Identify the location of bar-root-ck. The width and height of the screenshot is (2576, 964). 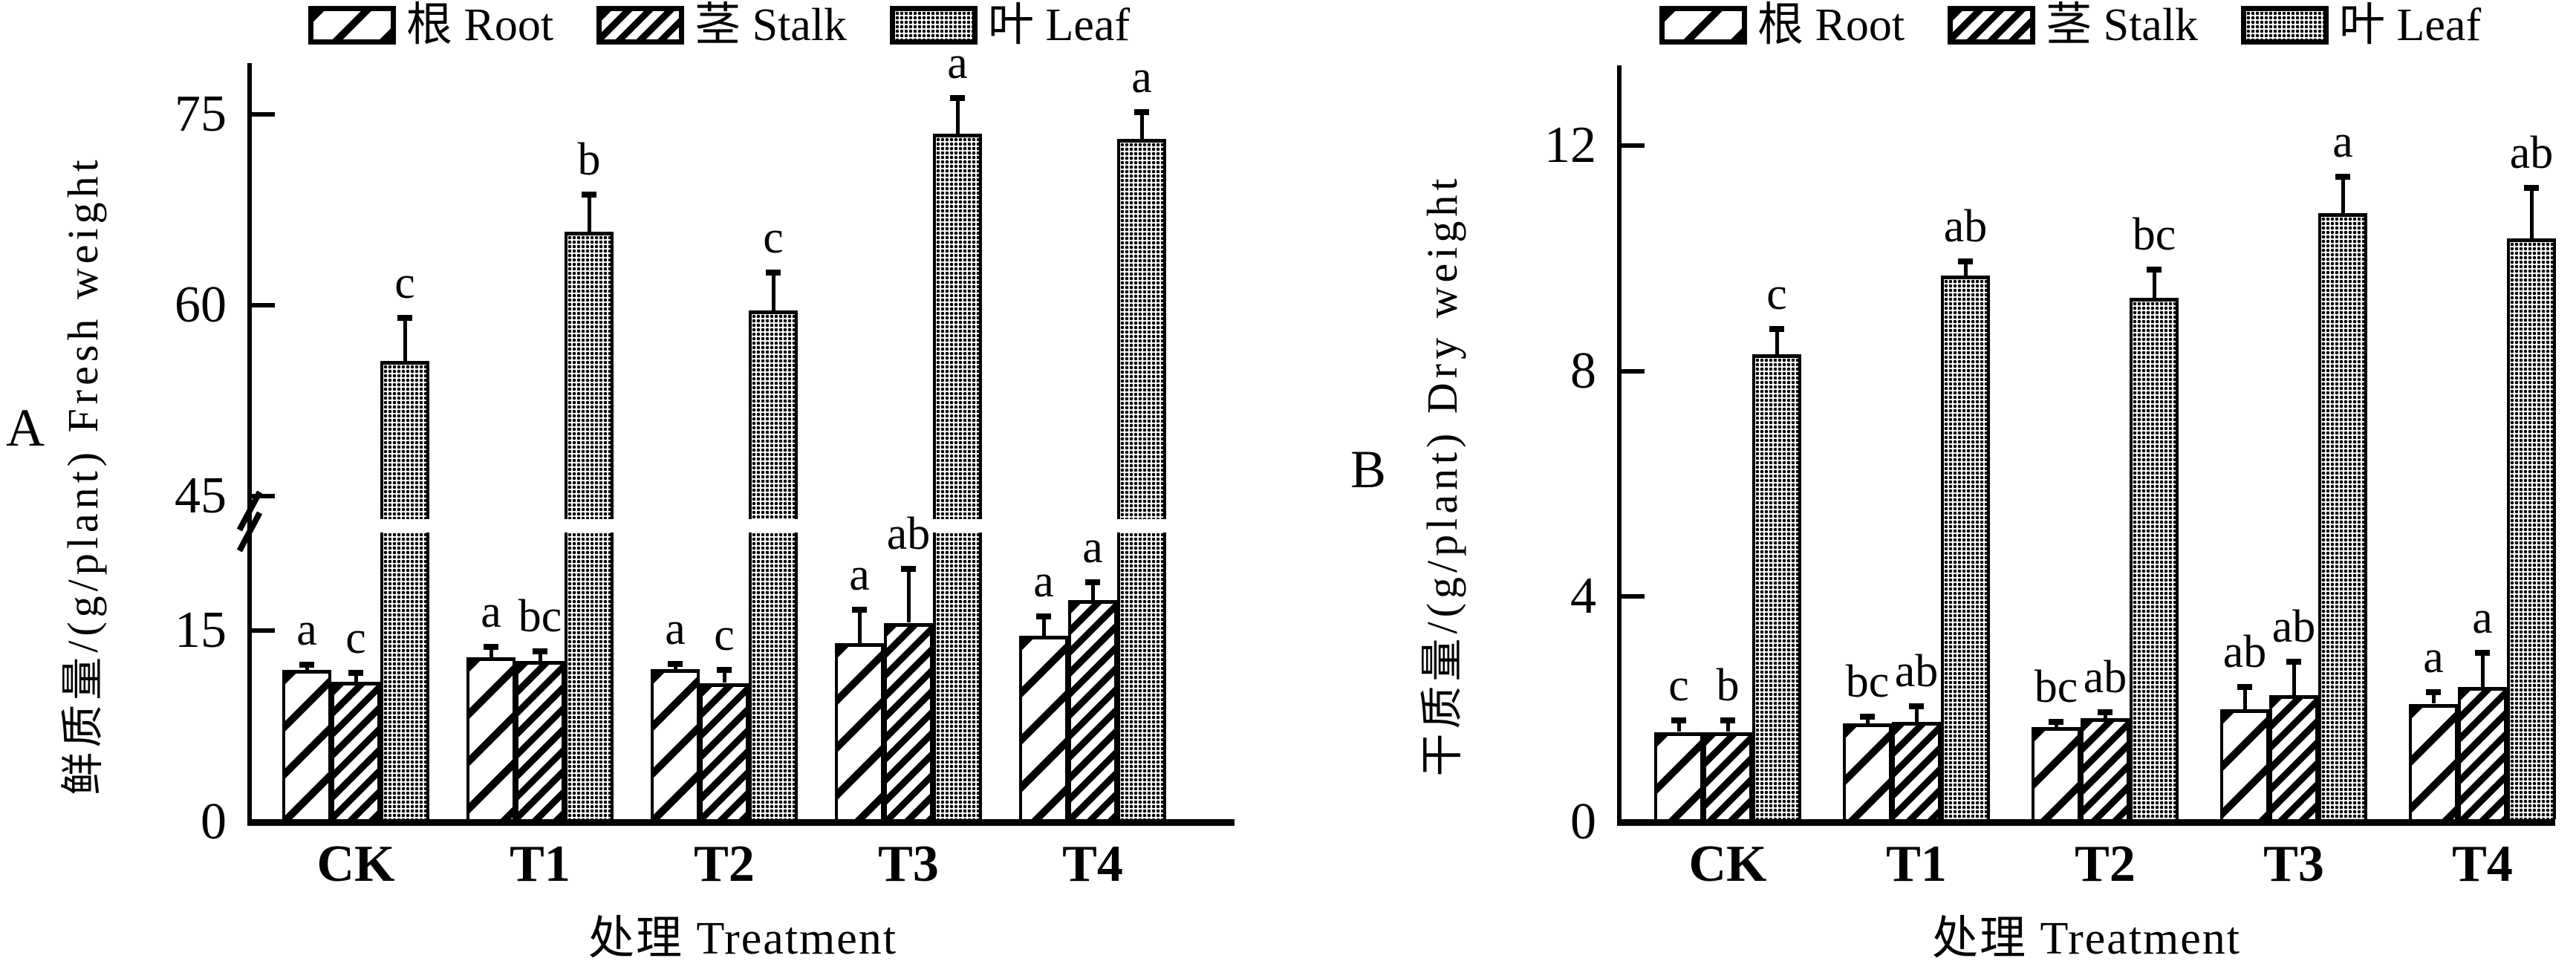
(306, 745).